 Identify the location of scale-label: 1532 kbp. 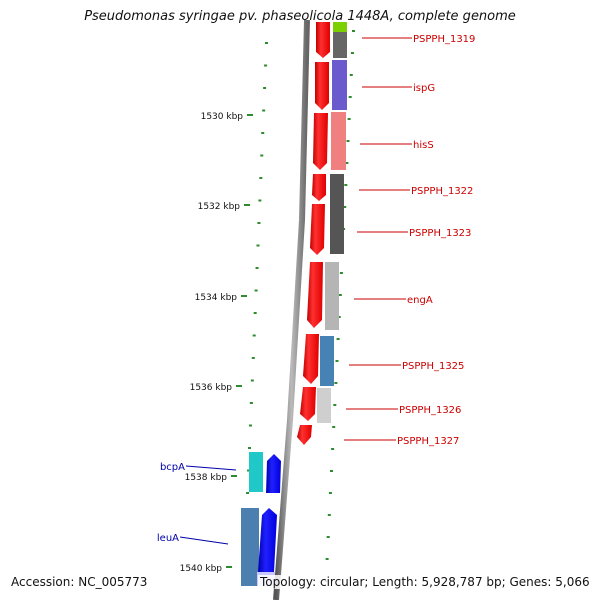
(219, 207).